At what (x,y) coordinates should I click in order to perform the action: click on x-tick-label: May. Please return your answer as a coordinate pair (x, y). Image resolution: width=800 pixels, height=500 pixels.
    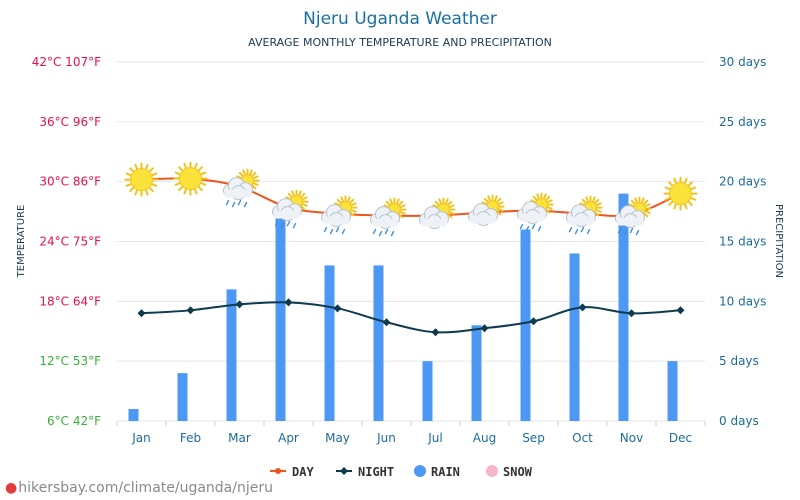
    Looking at the image, I should click on (337, 438).